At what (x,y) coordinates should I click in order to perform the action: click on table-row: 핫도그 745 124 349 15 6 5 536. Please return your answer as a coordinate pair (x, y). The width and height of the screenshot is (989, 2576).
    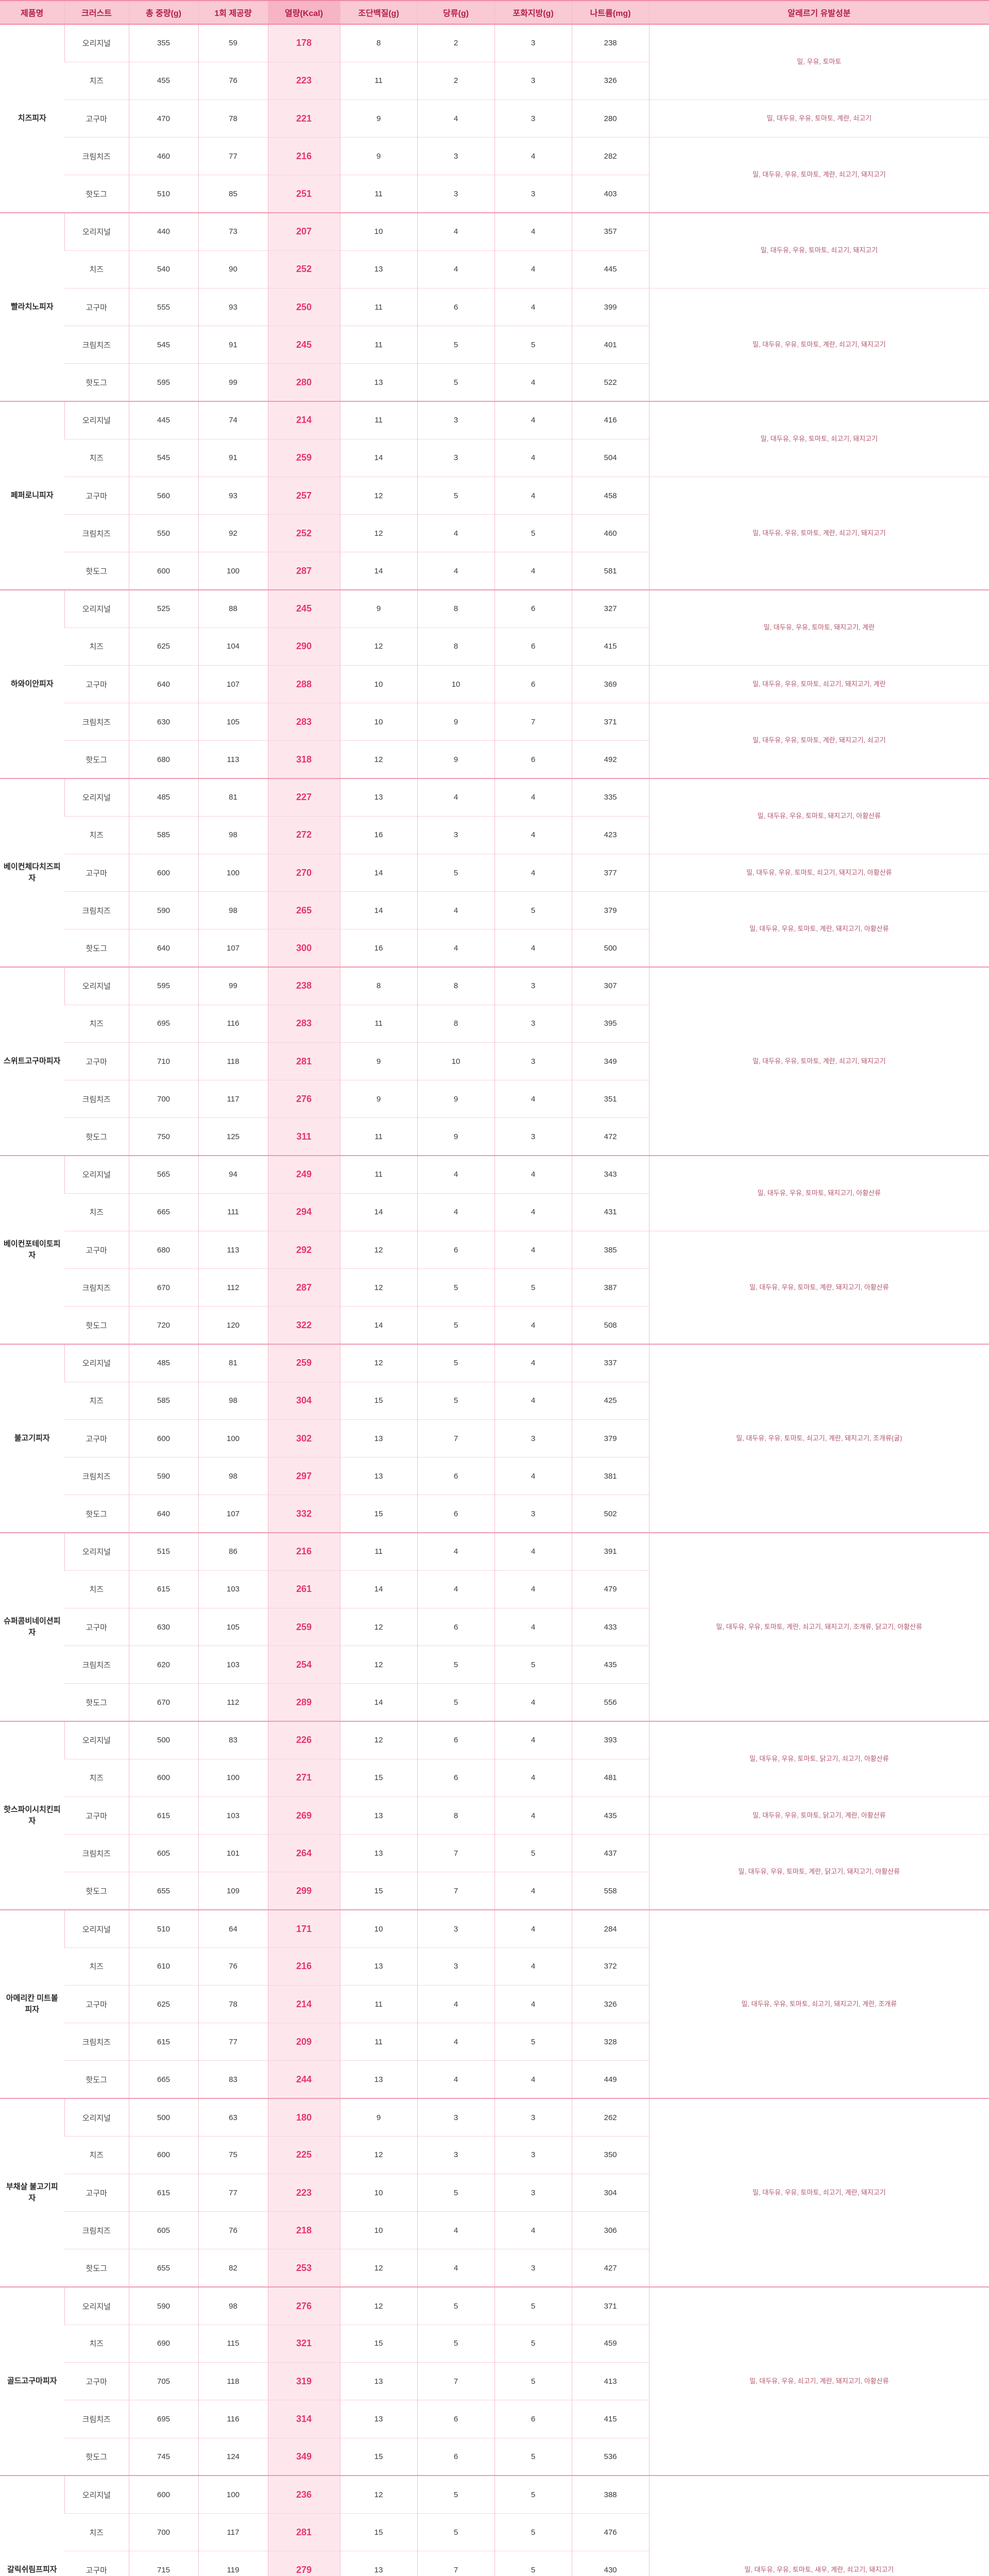
    Looking at the image, I should click on (494, 2456).